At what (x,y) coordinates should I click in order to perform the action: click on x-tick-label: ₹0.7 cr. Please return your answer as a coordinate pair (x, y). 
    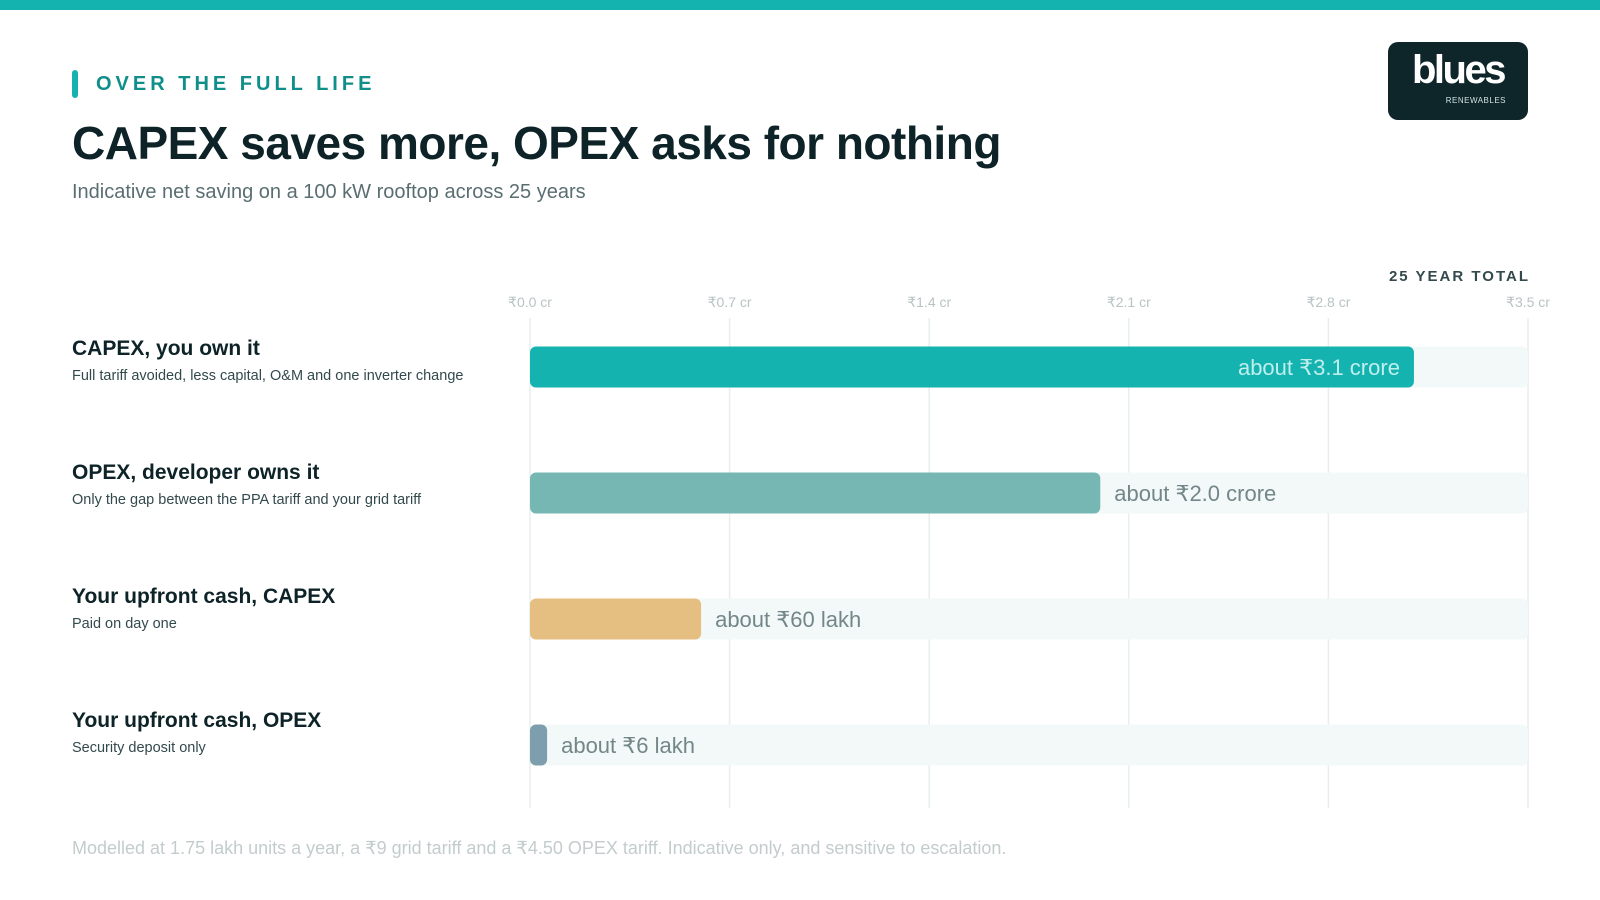
    Looking at the image, I should click on (730, 302).